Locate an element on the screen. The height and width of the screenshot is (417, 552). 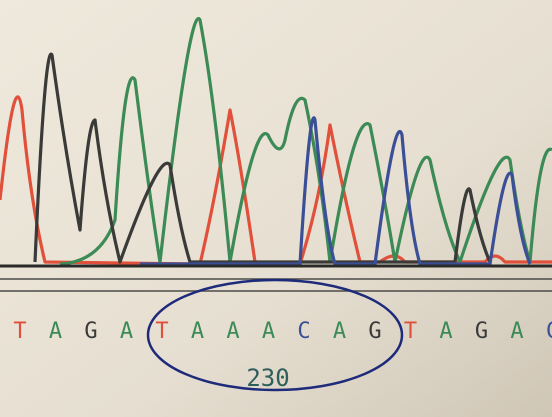
highlight-circle is located at coordinates (275, 335).